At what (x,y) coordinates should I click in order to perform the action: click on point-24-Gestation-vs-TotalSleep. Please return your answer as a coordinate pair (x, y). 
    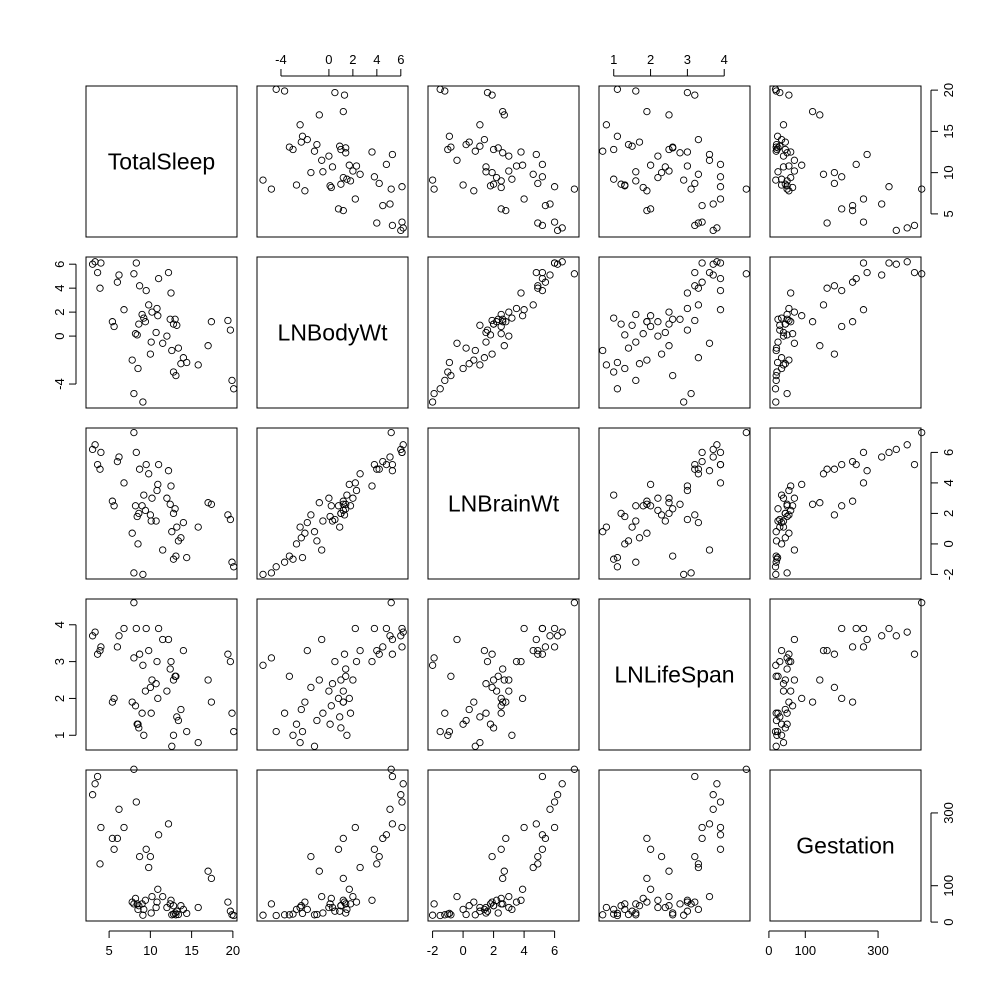
    Looking at the image, I should click on (156, 907).